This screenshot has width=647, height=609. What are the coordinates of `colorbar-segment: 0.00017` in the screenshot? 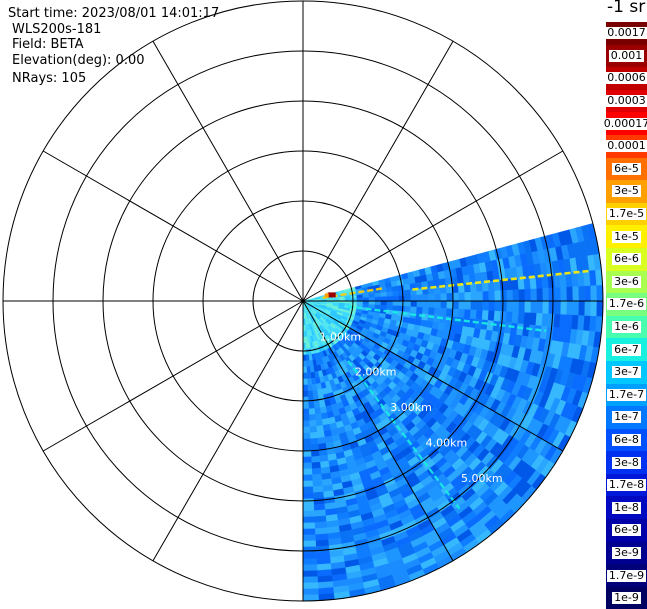 It's located at (626, 123).